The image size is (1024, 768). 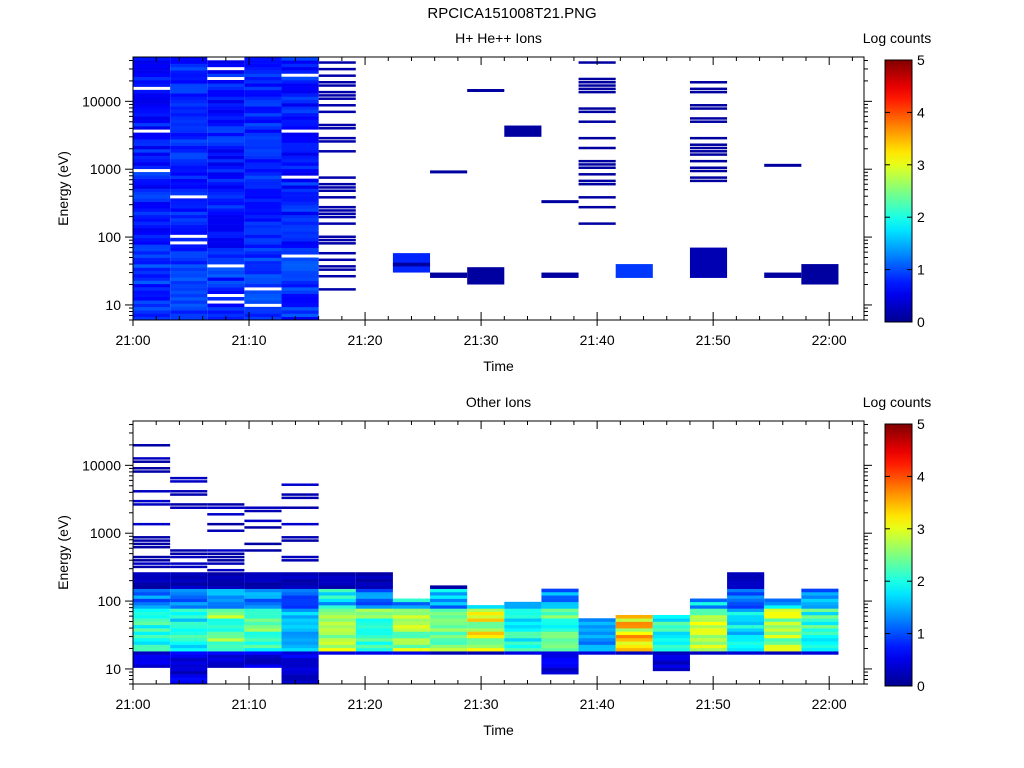 I want to click on x-tick-label: 22:00, so click(x=829, y=704).